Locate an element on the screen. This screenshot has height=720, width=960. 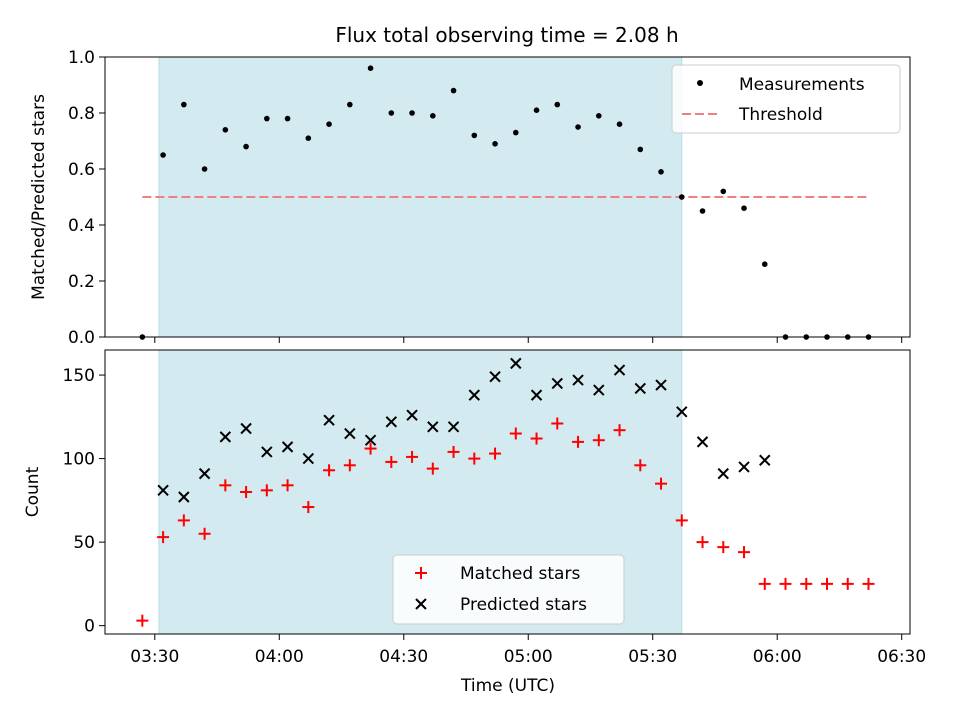
x-tick-label: 05:00 is located at coordinates (528, 657).